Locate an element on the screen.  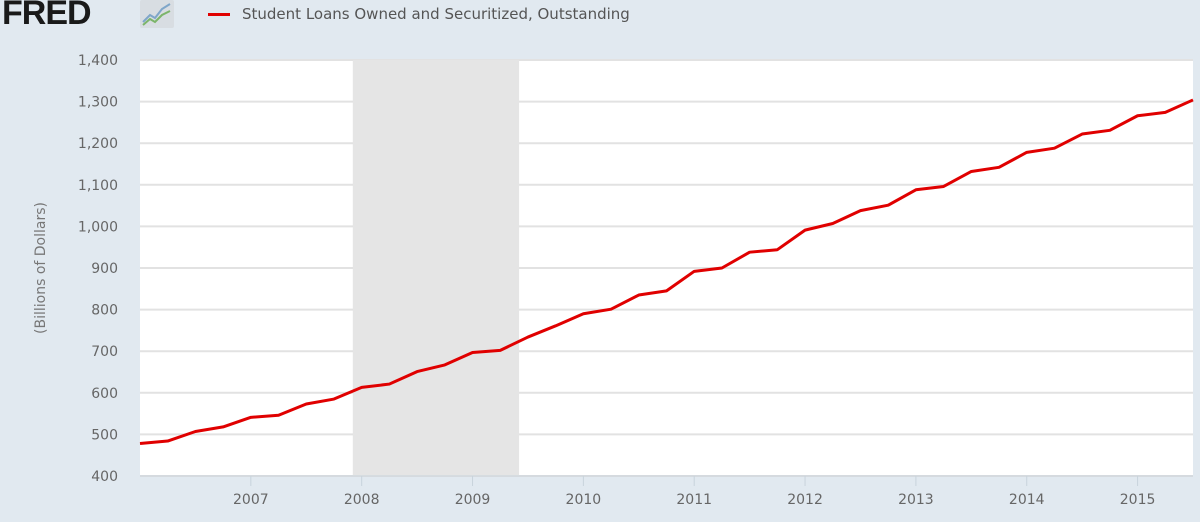
y-tick-label: 700 is located at coordinates (104, 352).